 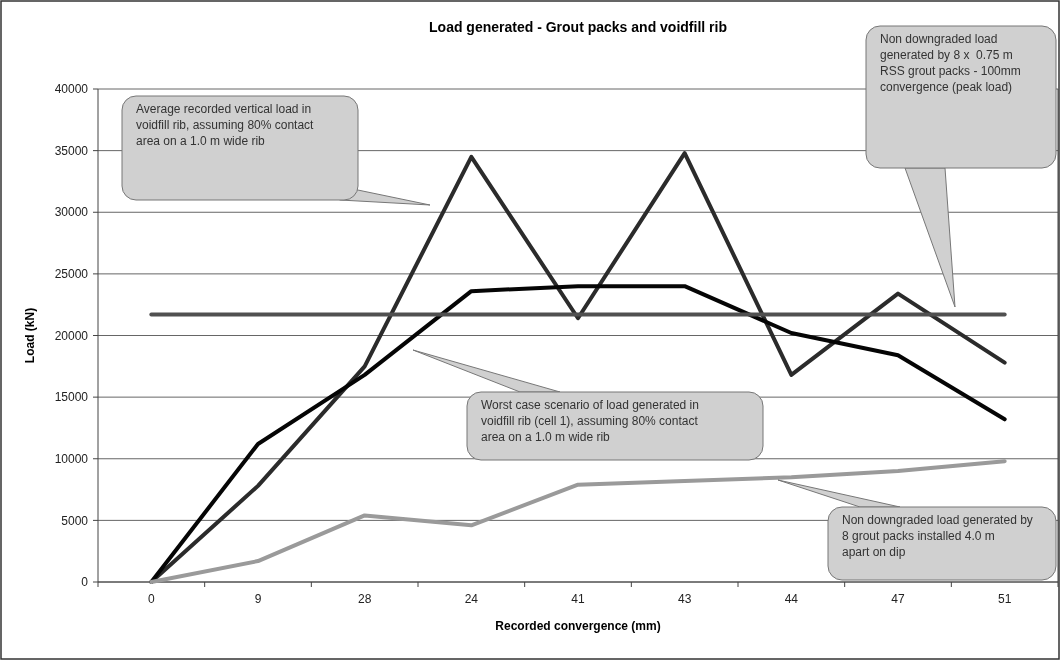 I want to click on y-tick-label: 40000, so click(x=71, y=89).